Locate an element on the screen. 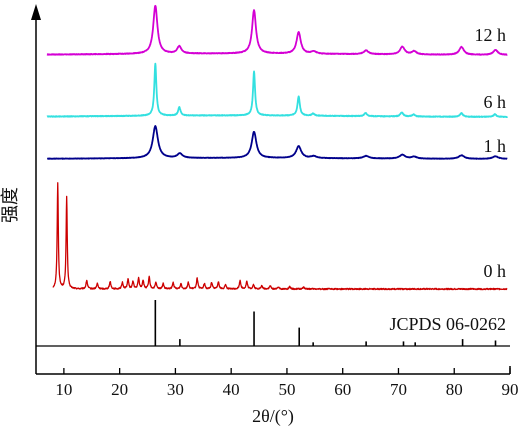 This screenshot has width=520, height=433. reference-pattern: JCPDS 06-0262 is located at coordinates (330, 323).